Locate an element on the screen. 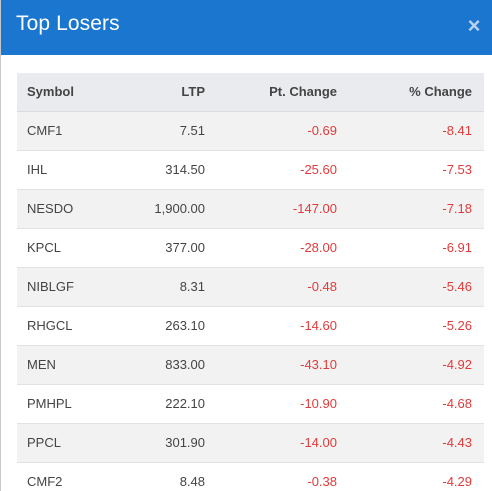 This screenshot has height=491, width=492. table-row: IHL 314.50 -25.60 -7.53 is located at coordinates (250, 170).